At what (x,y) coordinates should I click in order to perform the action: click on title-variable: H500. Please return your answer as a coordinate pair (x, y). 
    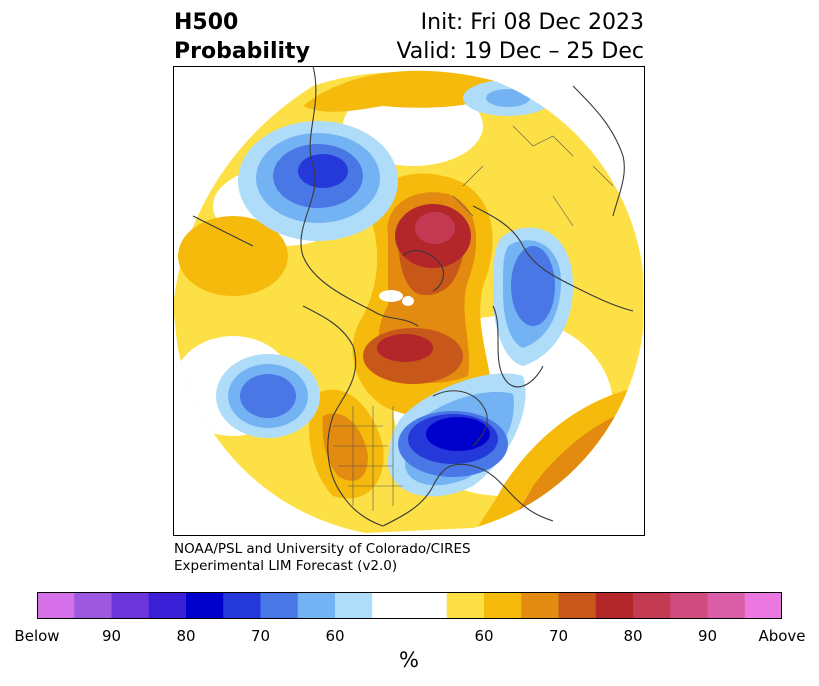
    Looking at the image, I should click on (206, 22).